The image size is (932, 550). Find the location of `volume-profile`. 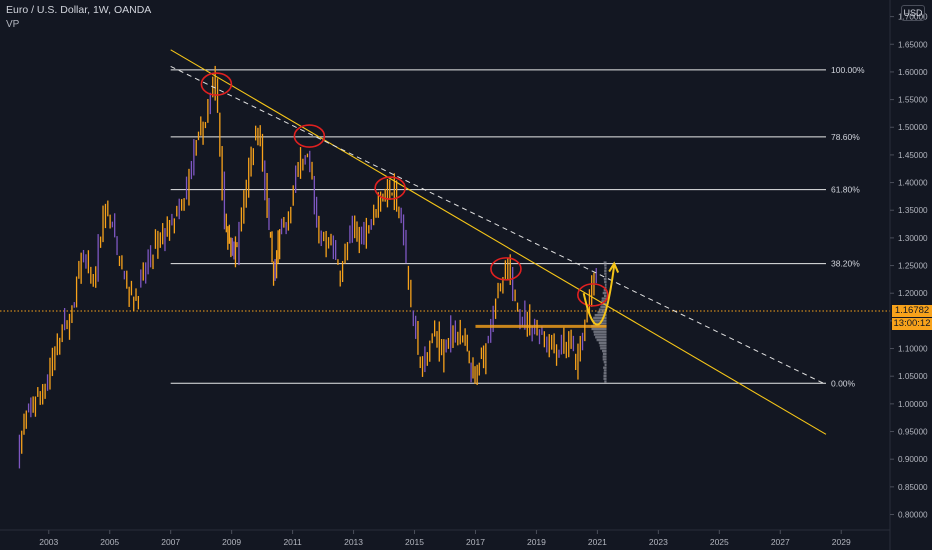

volume-profile is located at coordinates (541, 322).